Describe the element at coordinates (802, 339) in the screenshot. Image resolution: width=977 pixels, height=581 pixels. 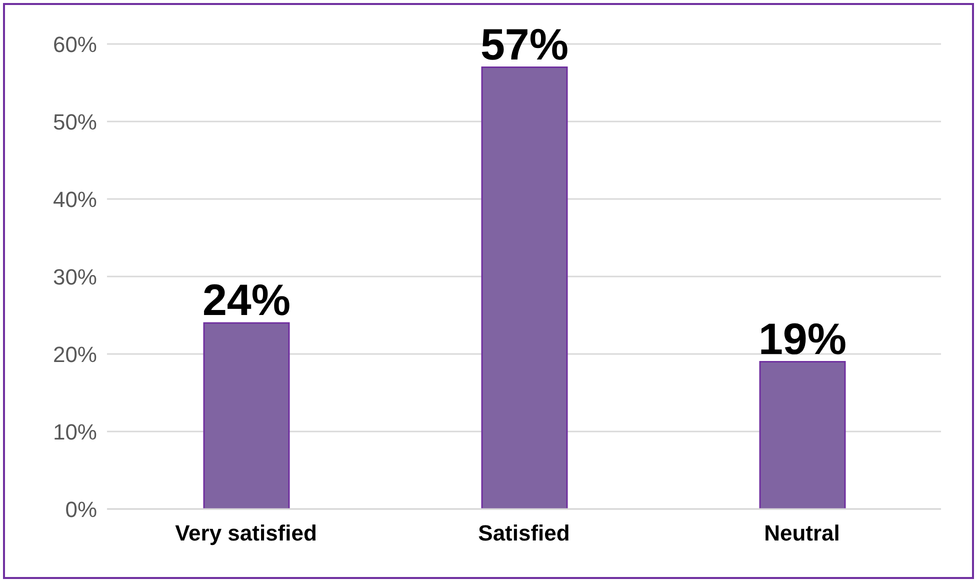
I see `data-label: 19%` at that location.